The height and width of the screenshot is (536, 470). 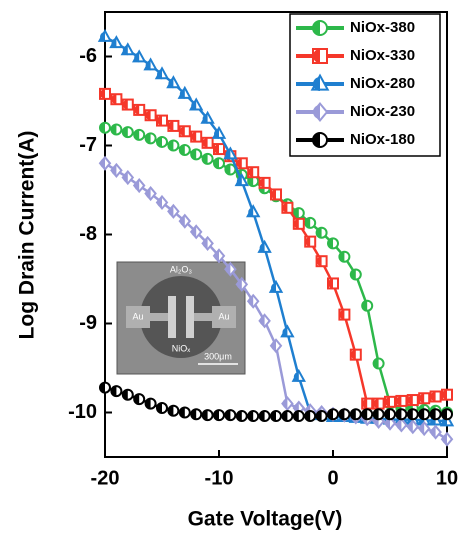 I want to click on legend-label: NiOx-280, so click(x=382, y=83).